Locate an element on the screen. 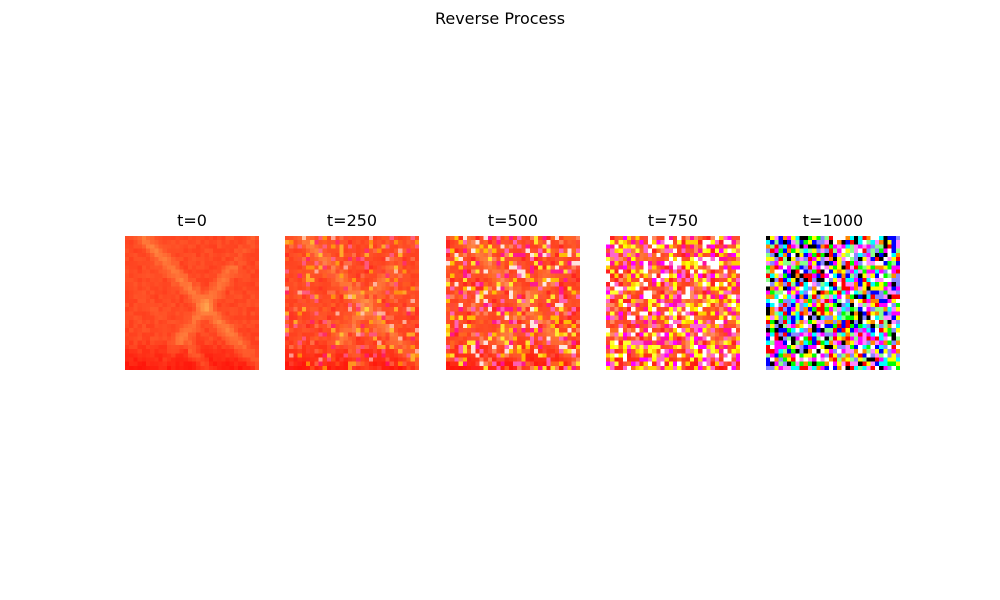 The image size is (1000, 600). panel-t250: t=250 is located at coordinates (352, 290).